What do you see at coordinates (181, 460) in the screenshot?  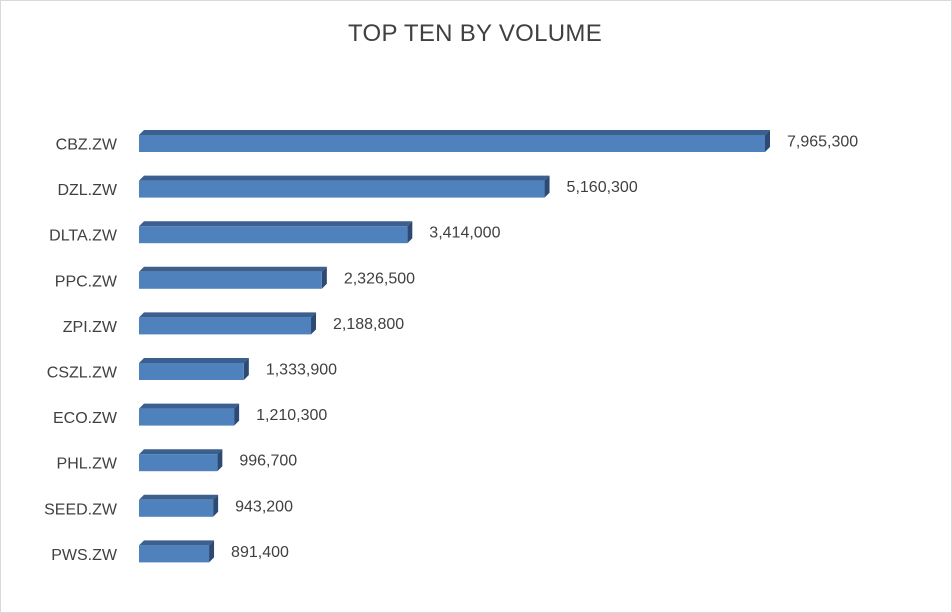 I see `bar-phl-zw` at bounding box center [181, 460].